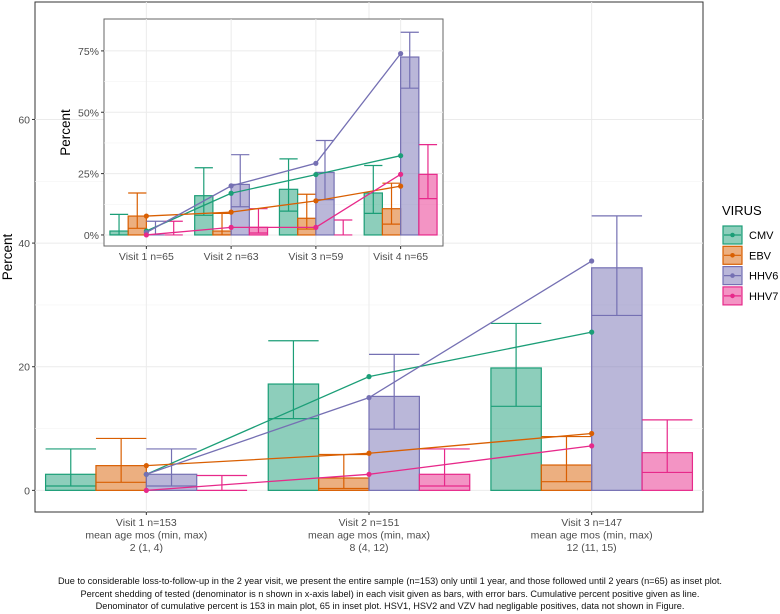 The width and height of the screenshot is (780, 614). Describe the element at coordinates (591, 523) in the screenshot. I see `x-tick-label: Visit 3 n=147` at that location.